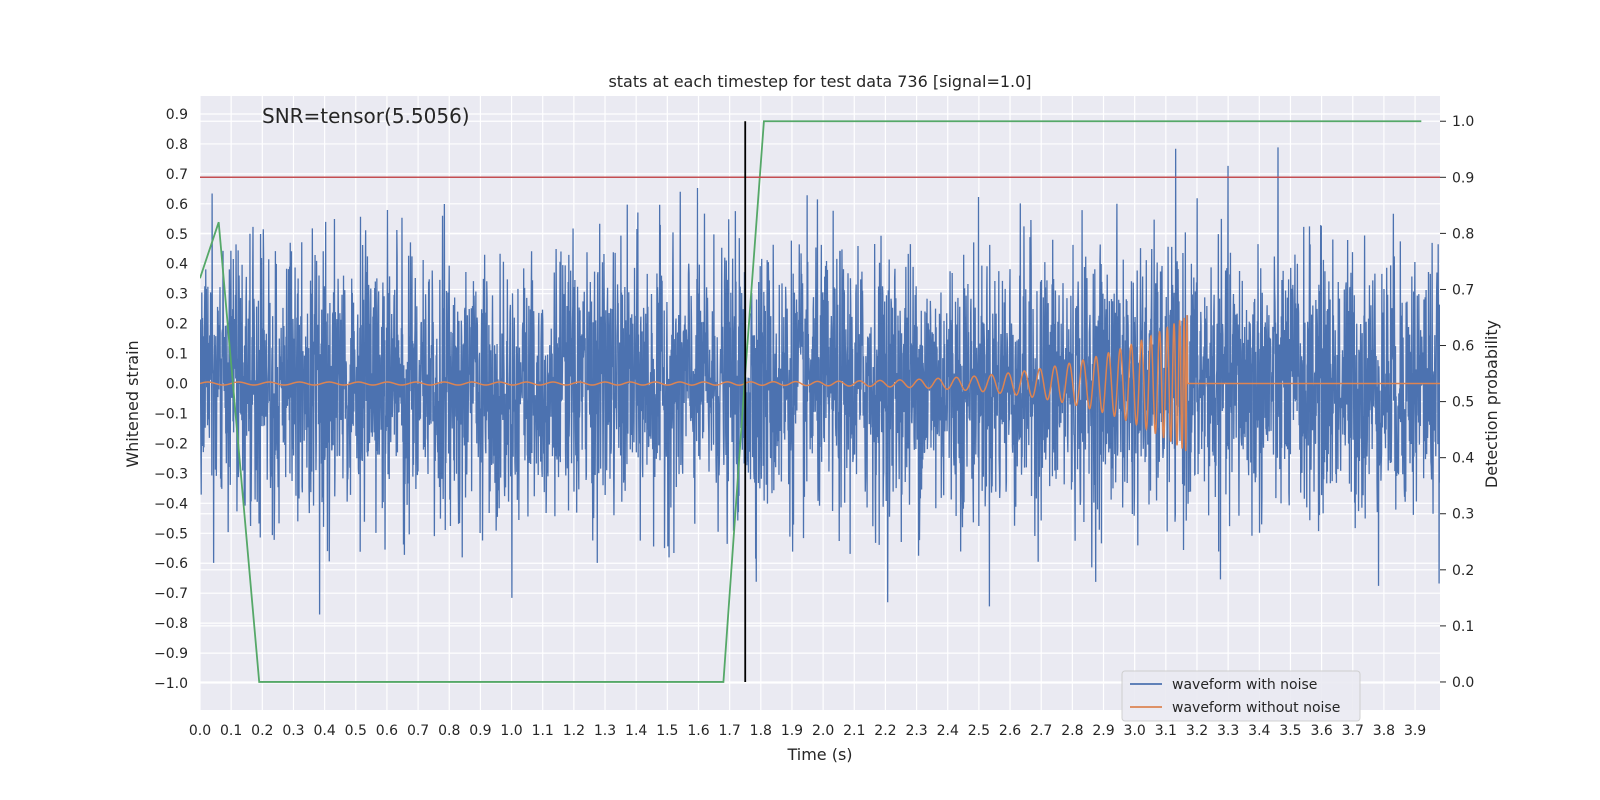 This screenshot has width=1600, height=800. I want to click on x-tick-label: 1.1, so click(543, 731).